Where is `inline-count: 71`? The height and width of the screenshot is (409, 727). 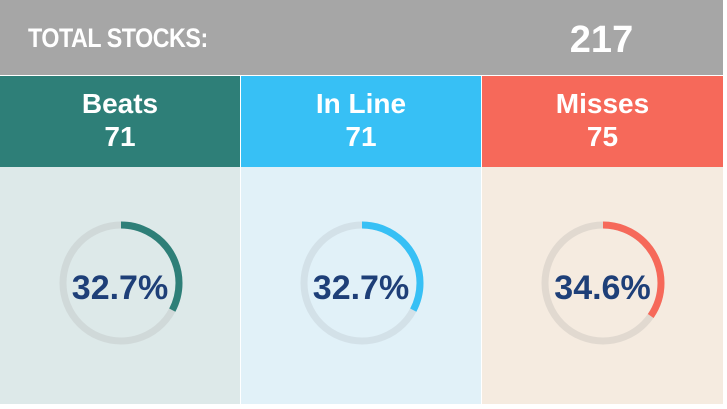 inline-count: 71 is located at coordinates (361, 136).